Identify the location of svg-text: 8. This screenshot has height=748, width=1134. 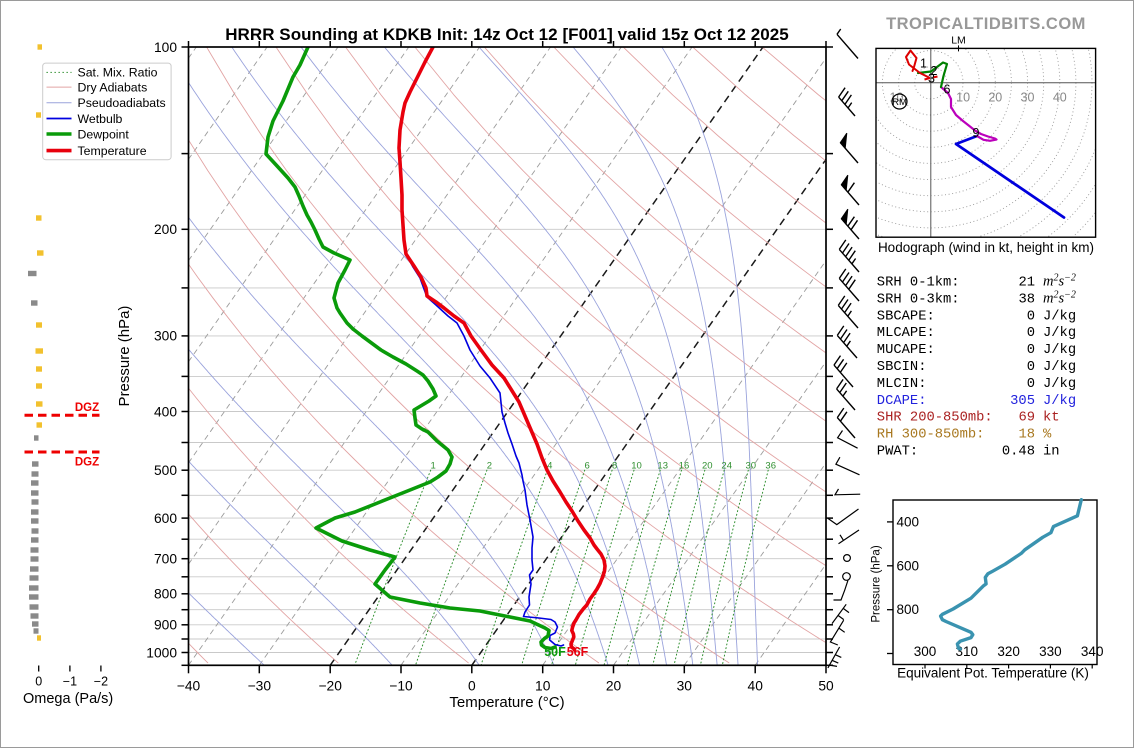
(614, 466).